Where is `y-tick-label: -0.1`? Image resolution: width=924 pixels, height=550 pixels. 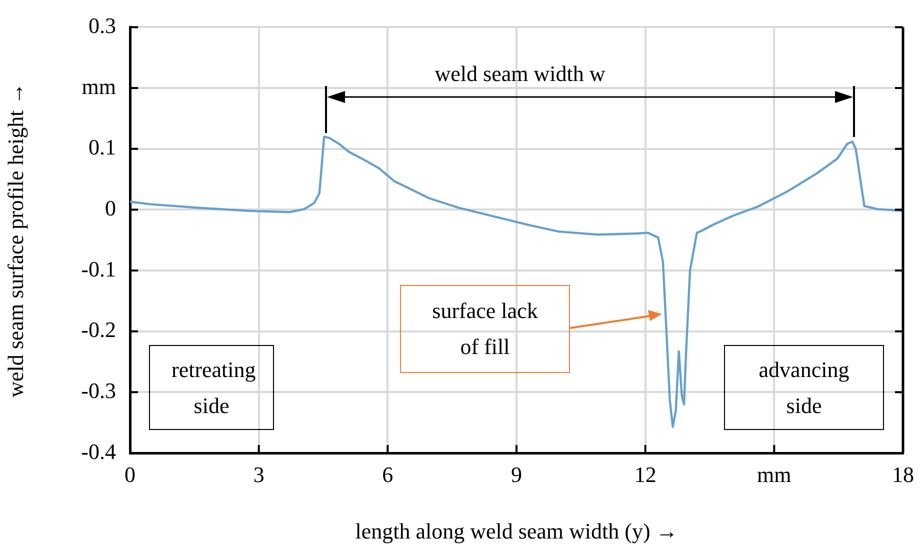 y-tick-label: -0.1 is located at coordinates (98, 269).